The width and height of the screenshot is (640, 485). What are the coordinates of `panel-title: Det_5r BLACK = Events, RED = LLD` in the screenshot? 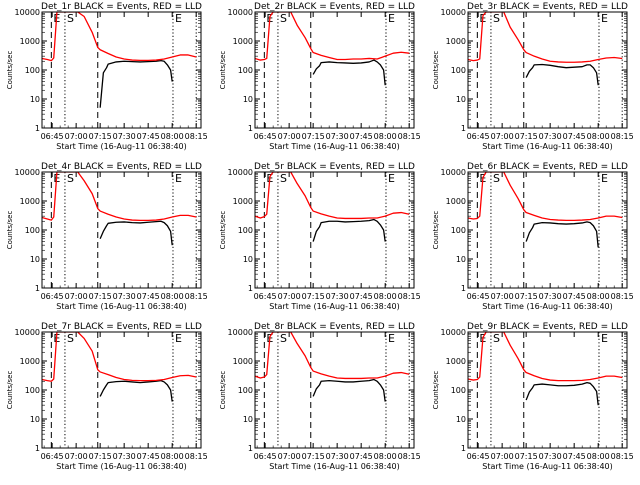 It's located at (334, 167).